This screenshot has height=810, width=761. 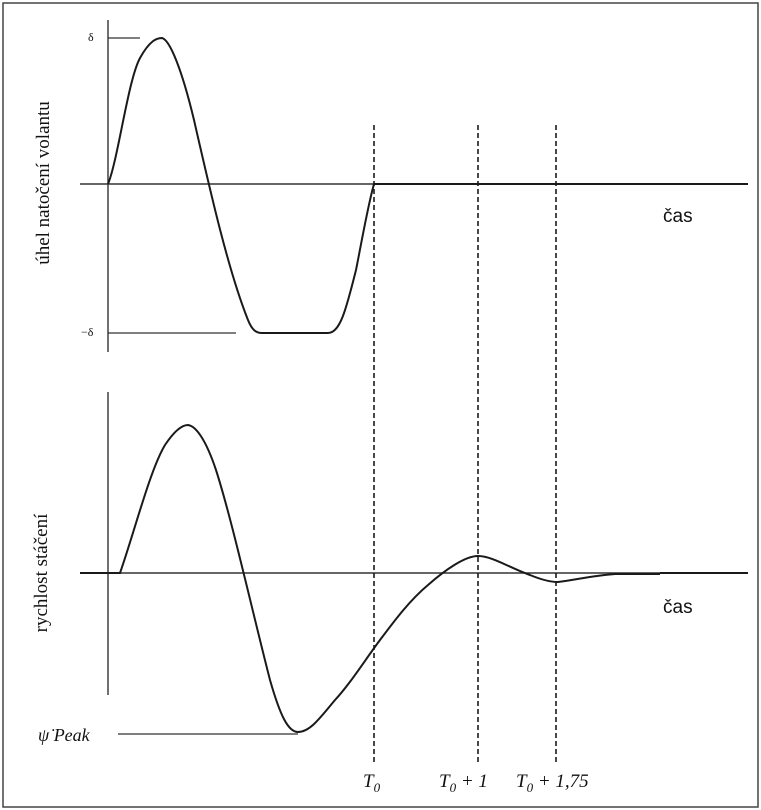 I want to click on marker-label-t0-plus-175: T0 + 1,75, so click(x=552, y=783).